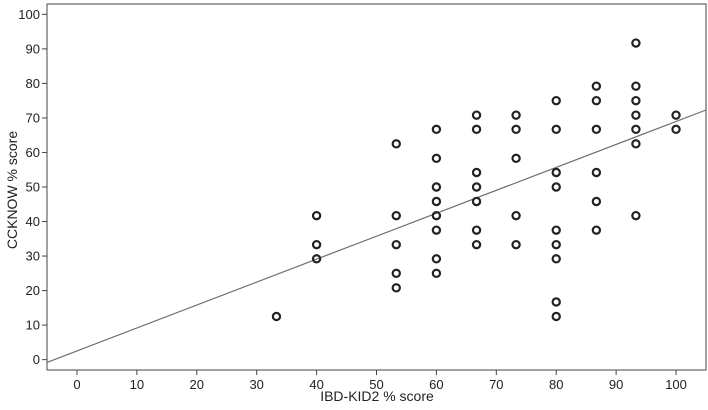  What do you see at coordinates (33, 221) in the screenshot?
I see `y-tick-label: 40` at bounding box center [33, 221].